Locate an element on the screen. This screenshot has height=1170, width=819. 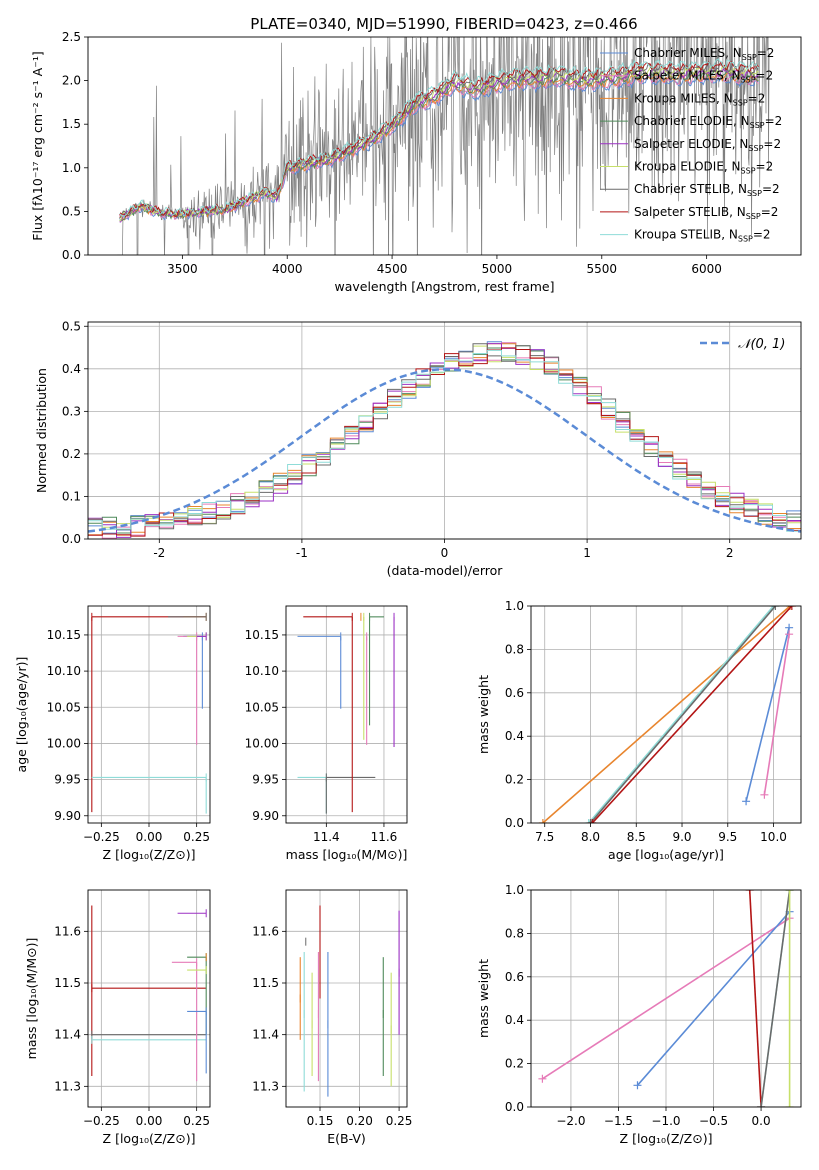
x-tick-label: 4000 is located at coordinates (287, 269).